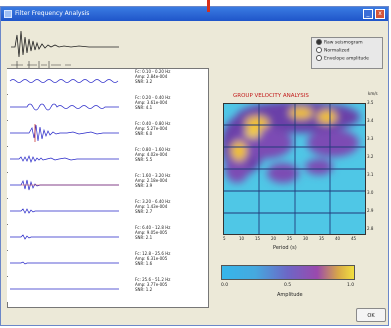 The width and height of the screenshot is (391, 328). I want to click on trace-3-info: Fc: 0.40 - 0.80 Hz Amp: 5.27e-004 SNR: 6.0, so click(166, 133).